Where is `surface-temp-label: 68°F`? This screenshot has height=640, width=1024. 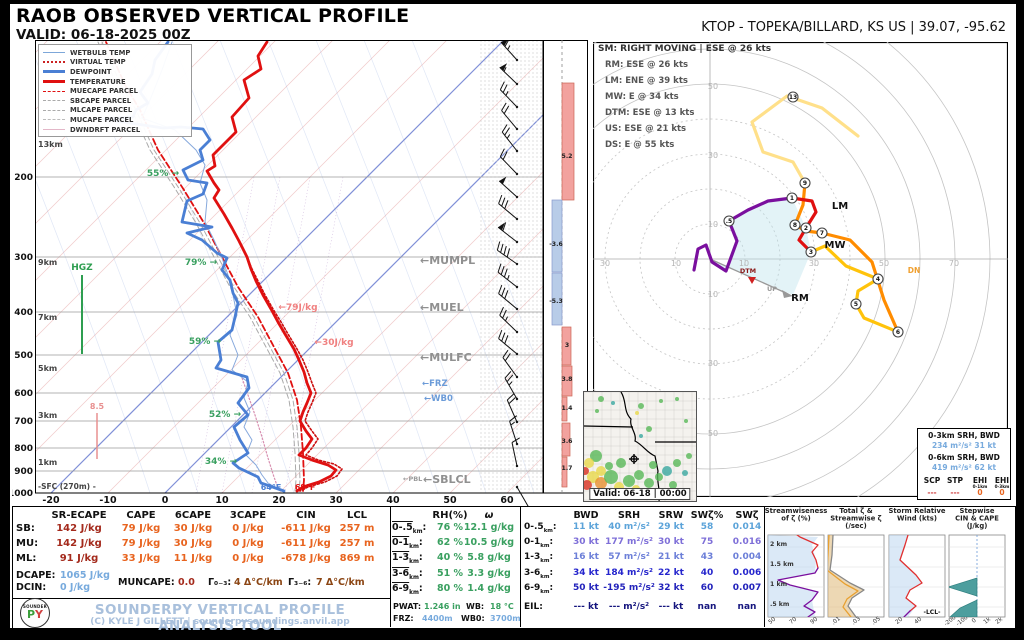
surface-temp-label: 68°F is located at coordinates (305, 487).